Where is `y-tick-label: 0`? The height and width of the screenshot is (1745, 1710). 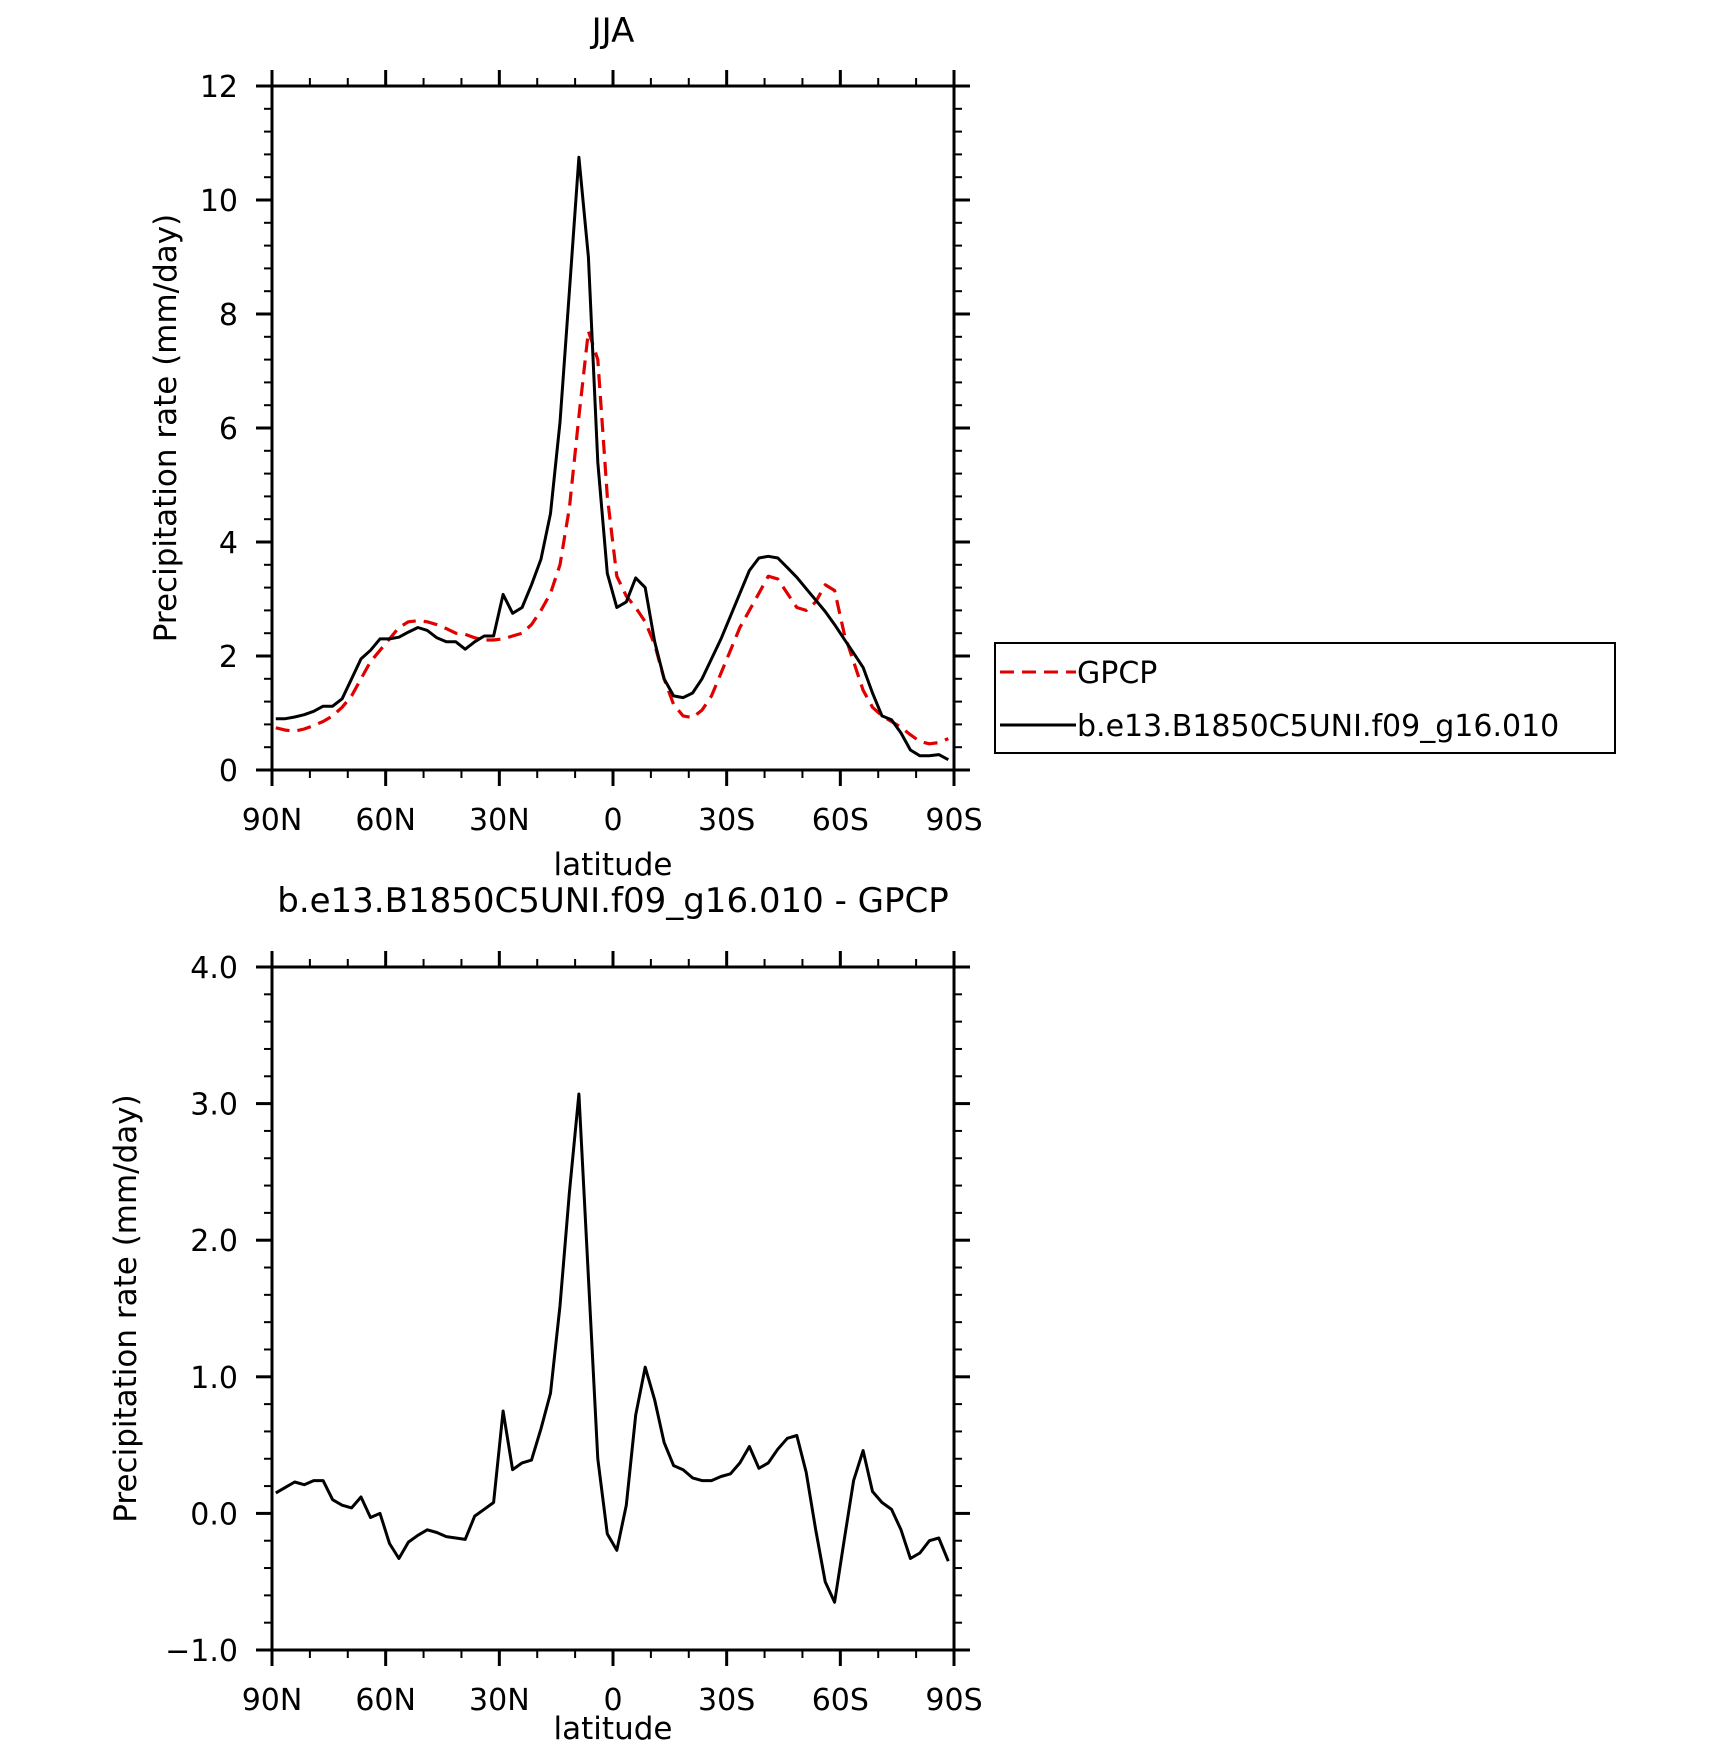
y-tick-label: 0 is located at coordinates (228, 771).